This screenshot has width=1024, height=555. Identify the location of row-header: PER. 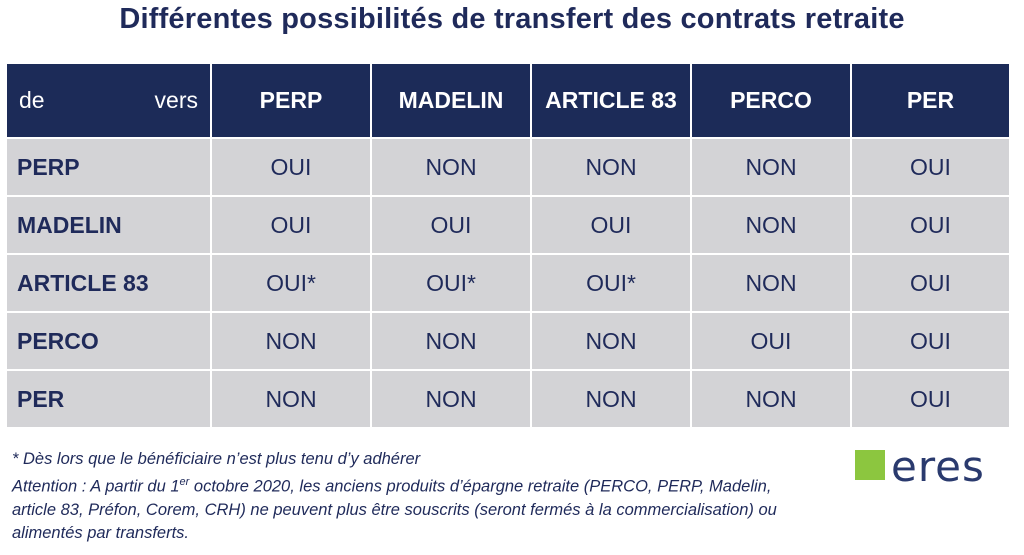
(108, 399).